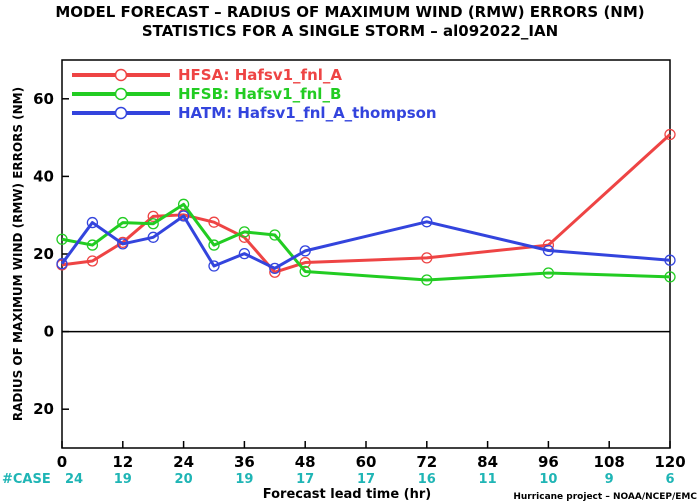 This screenshot has height=503, width=700. I want to click on case-count: 16, so click(427, 479).